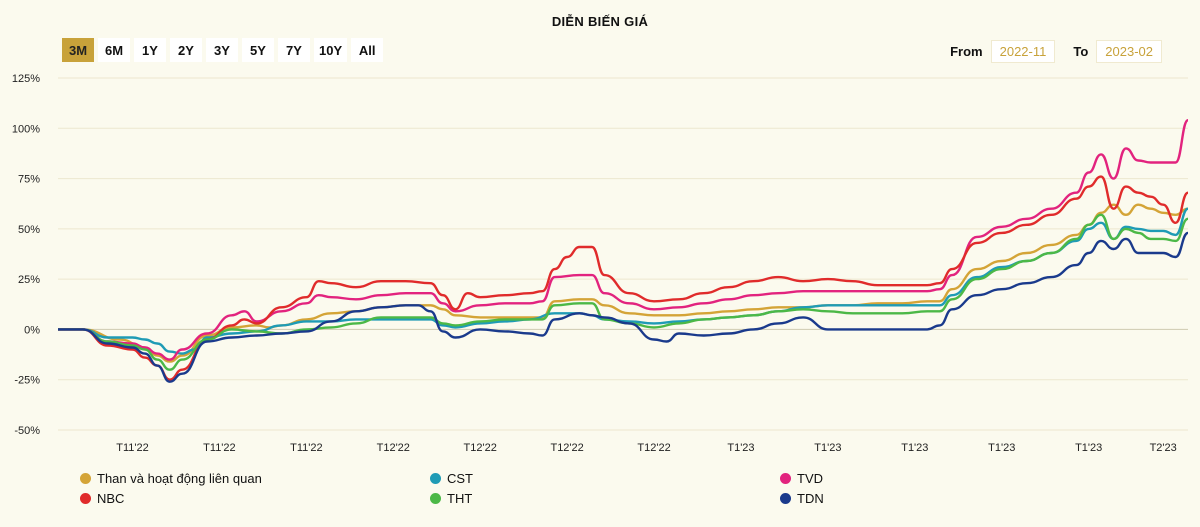  Describe the element at coordinates (258, 50) in the screenshot. I see `range-button-5y: 5Y` at that location.